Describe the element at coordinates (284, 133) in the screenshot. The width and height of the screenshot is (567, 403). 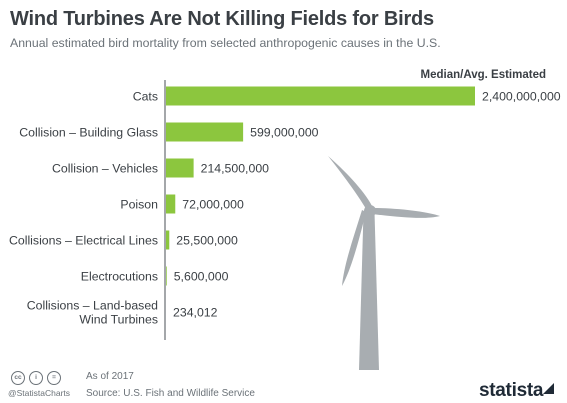
I see `bar-value-label: 599,000,000` at that location.